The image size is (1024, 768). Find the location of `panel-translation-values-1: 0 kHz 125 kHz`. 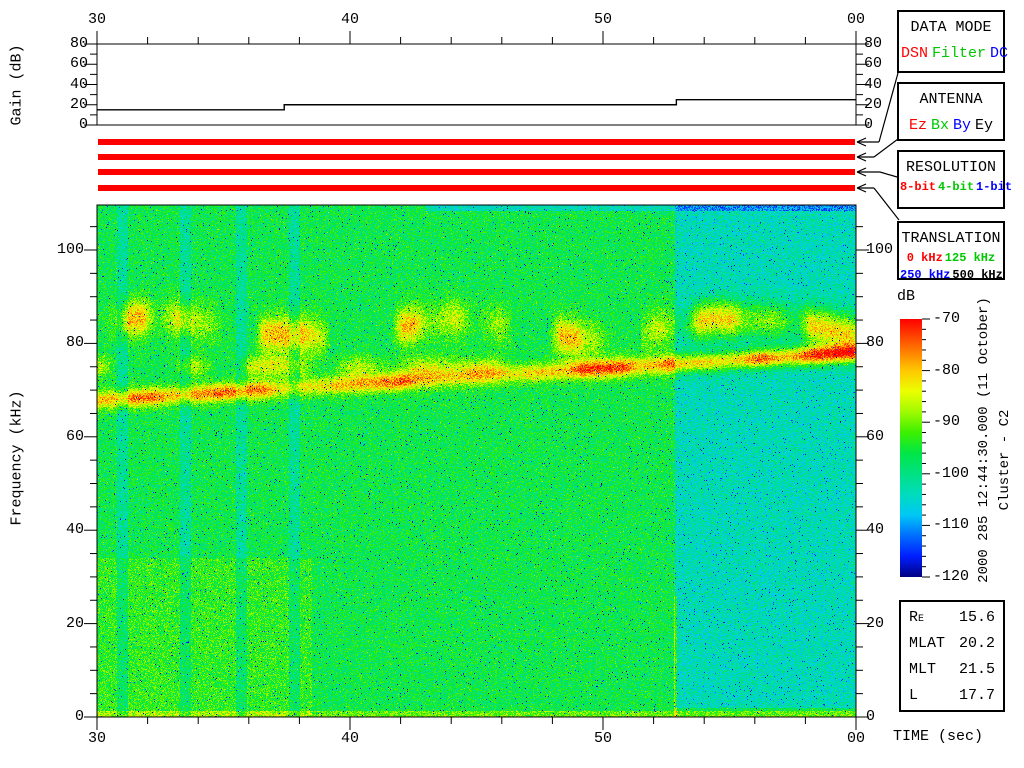

panel-translation-values-1: 0 kHz 125 kHz is located at coordinates (951, 258).